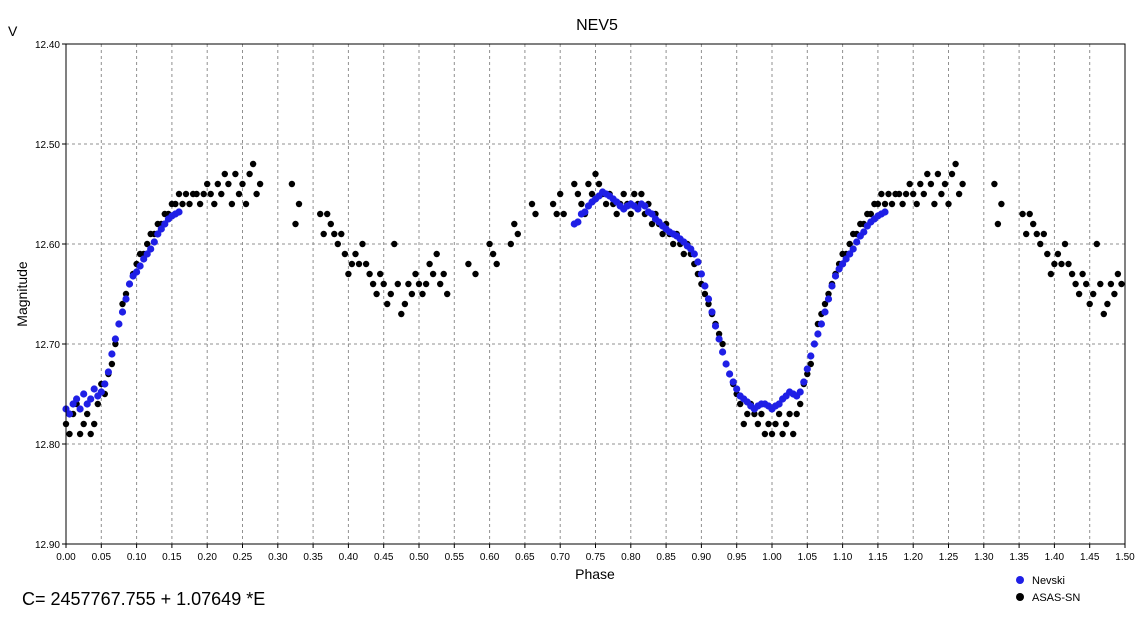 This screenshot has height=621, width=1138. I want to click on x-tick-label: 0.55, so click(455, 557).